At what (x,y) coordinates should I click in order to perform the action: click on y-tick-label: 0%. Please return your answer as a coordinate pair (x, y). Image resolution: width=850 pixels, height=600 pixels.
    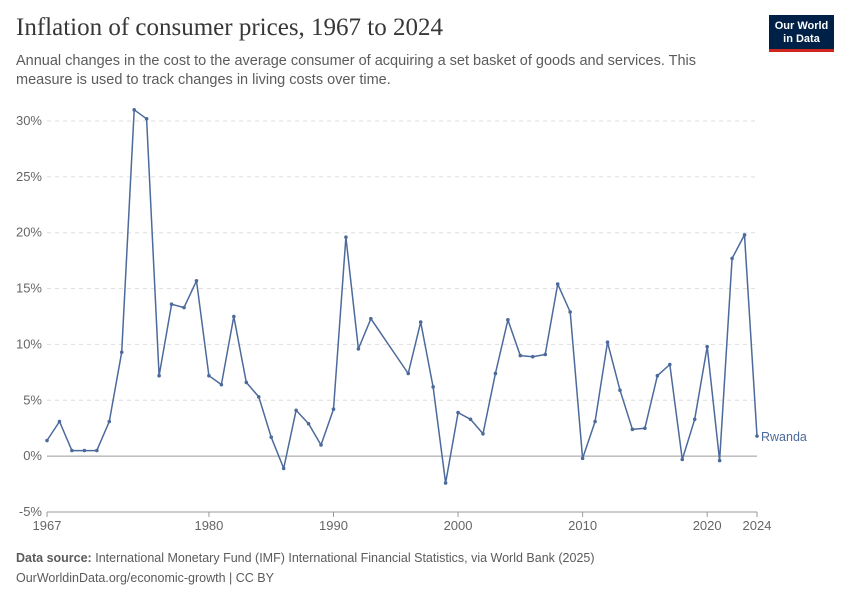
    Looking at the image, I should click on (32, 455).